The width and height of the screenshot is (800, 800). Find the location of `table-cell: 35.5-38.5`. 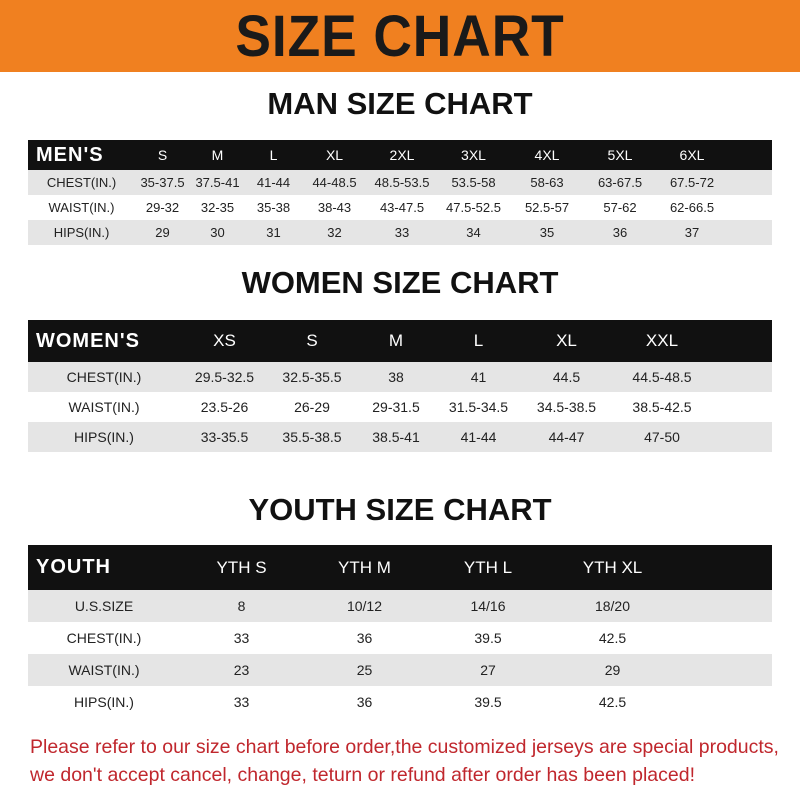

table-cell: 35.5-38.5 is located at coordinates (312, 437).